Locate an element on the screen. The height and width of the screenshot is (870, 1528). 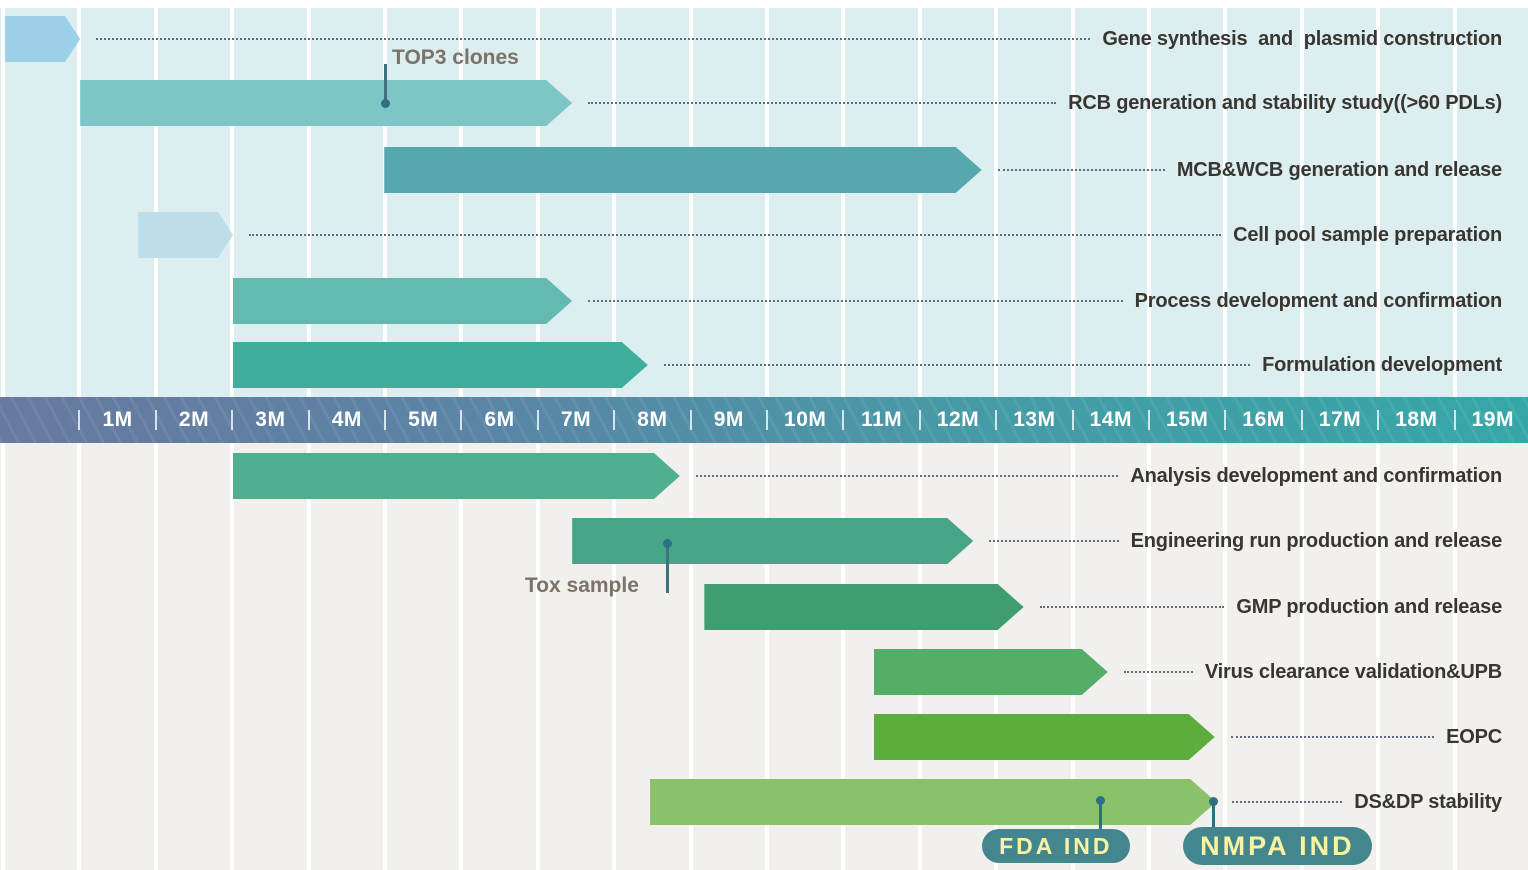
axis-month-label: 14M is located at coordinates (1110, 419).